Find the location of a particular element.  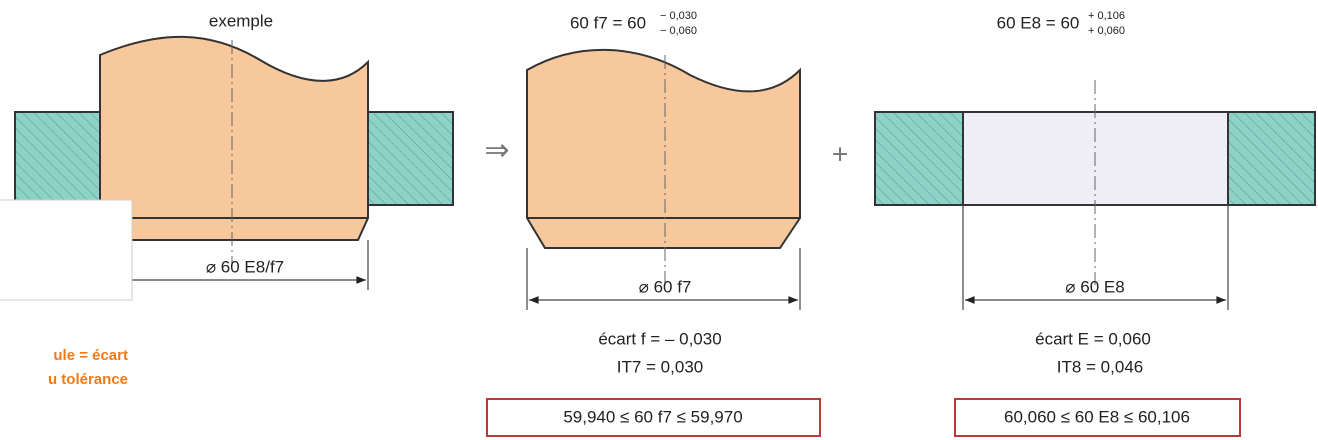

designation: 60 f7 = 60 is located at coordinates (608, 22).